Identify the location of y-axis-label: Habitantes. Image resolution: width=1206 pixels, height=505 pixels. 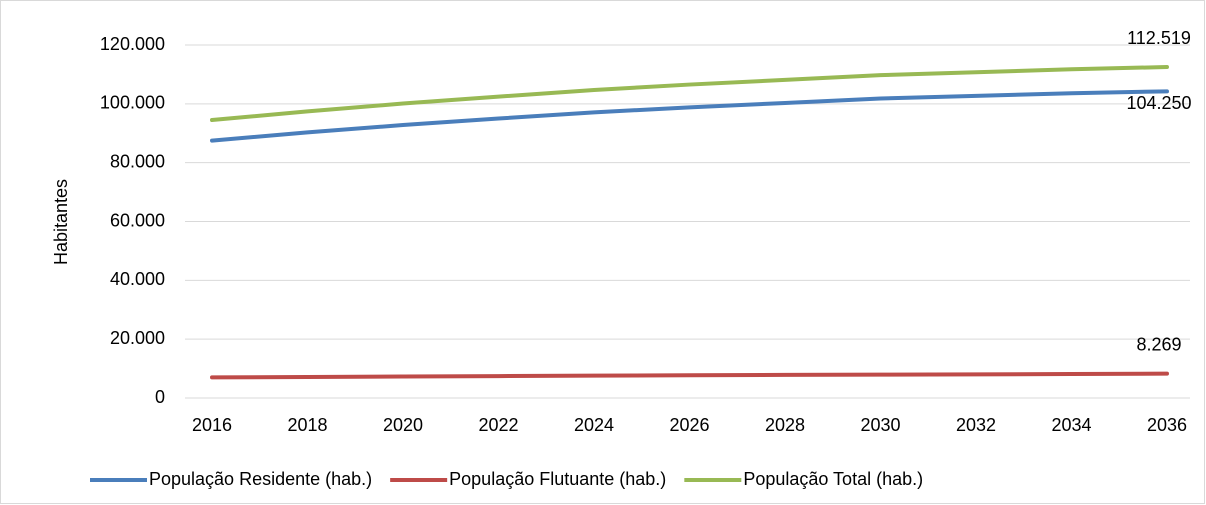
(61, 222).